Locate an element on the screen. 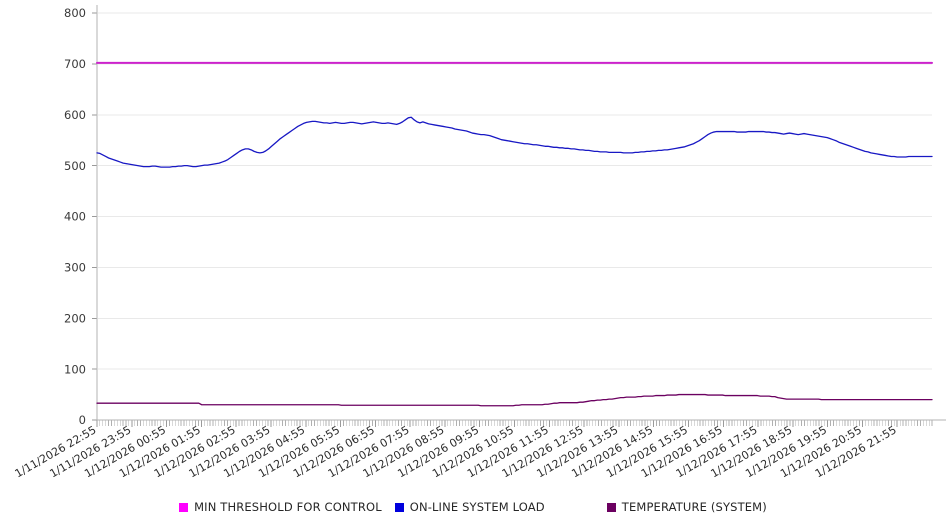 The image size is (946, 526). y-tick-label-600: 600 is located at coordinates (75, 115).